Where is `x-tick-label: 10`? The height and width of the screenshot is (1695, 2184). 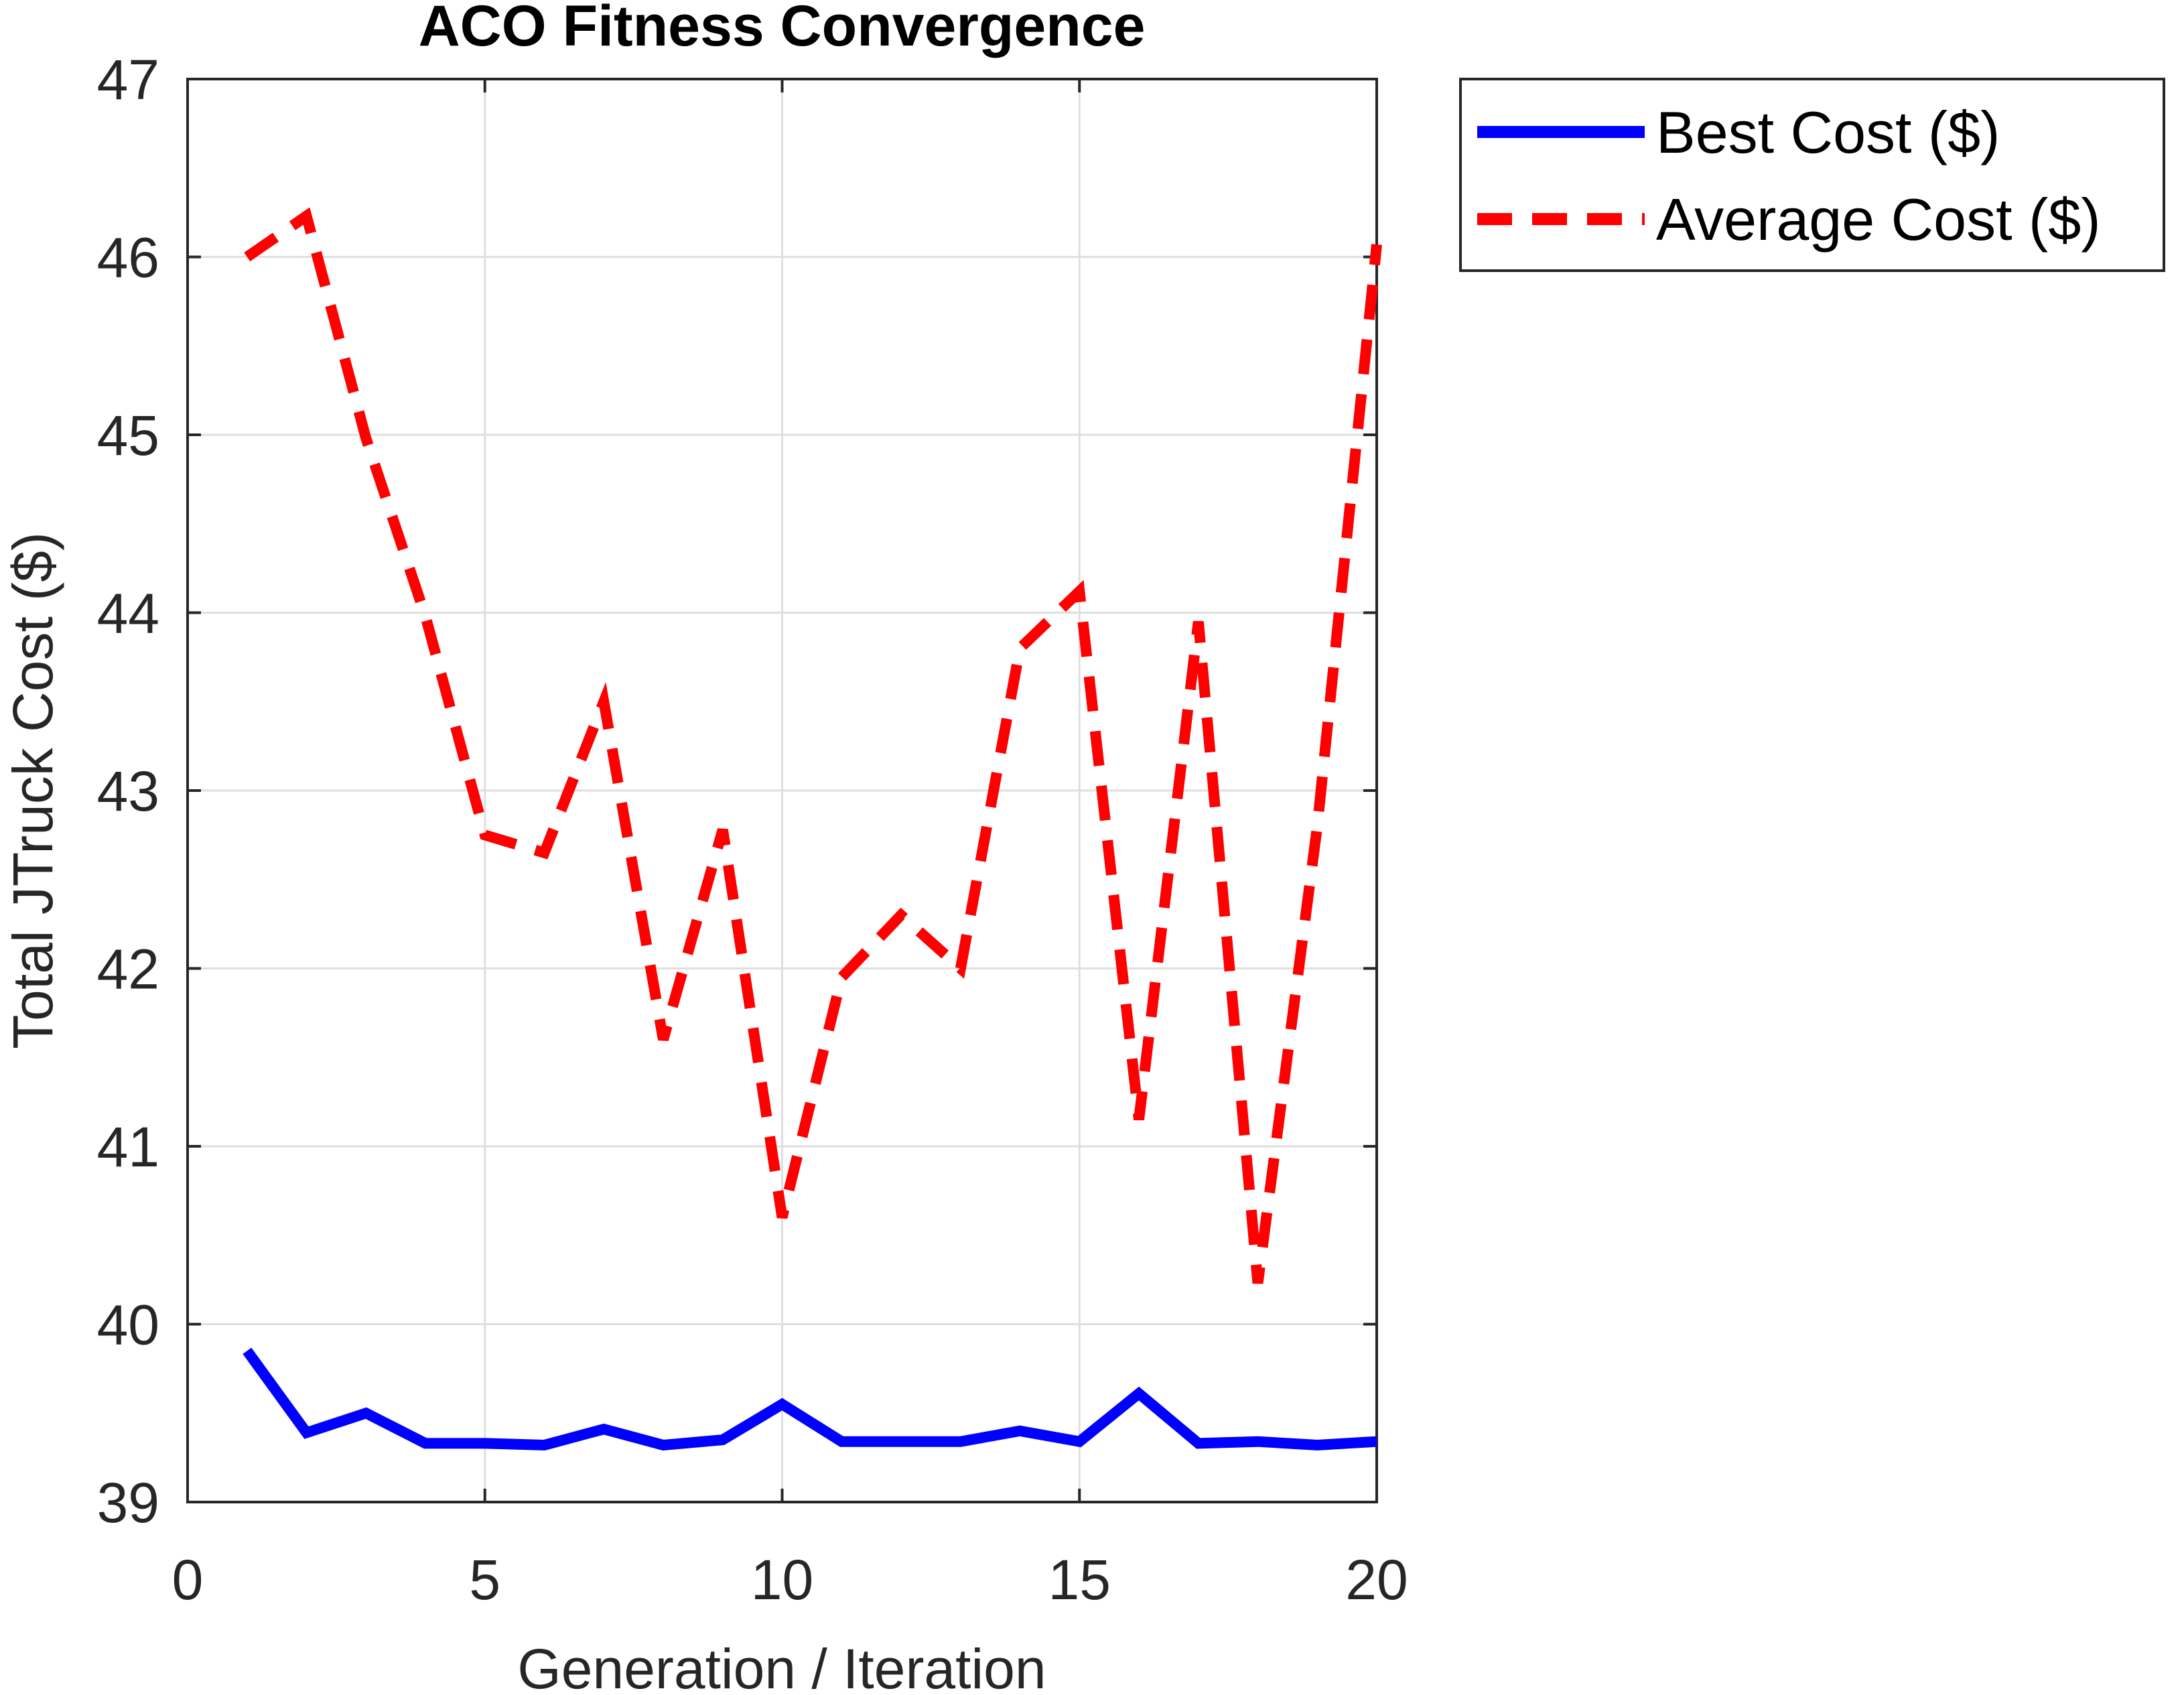
x-tick-label: 10 is located at coordinates (782, 1580).